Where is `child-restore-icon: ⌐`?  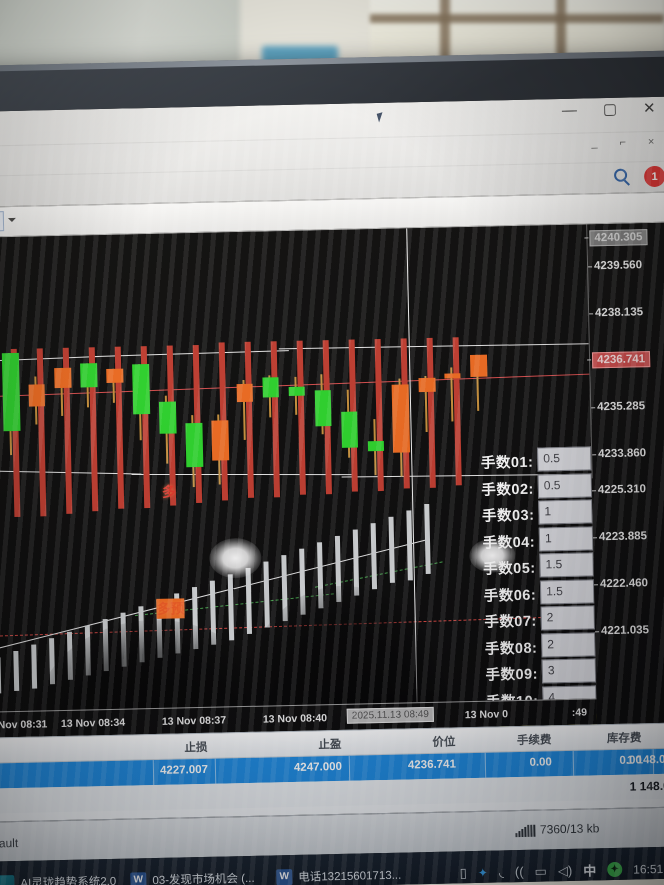 child-restore-icon: ⌐ is located at coordinates (623, 142).